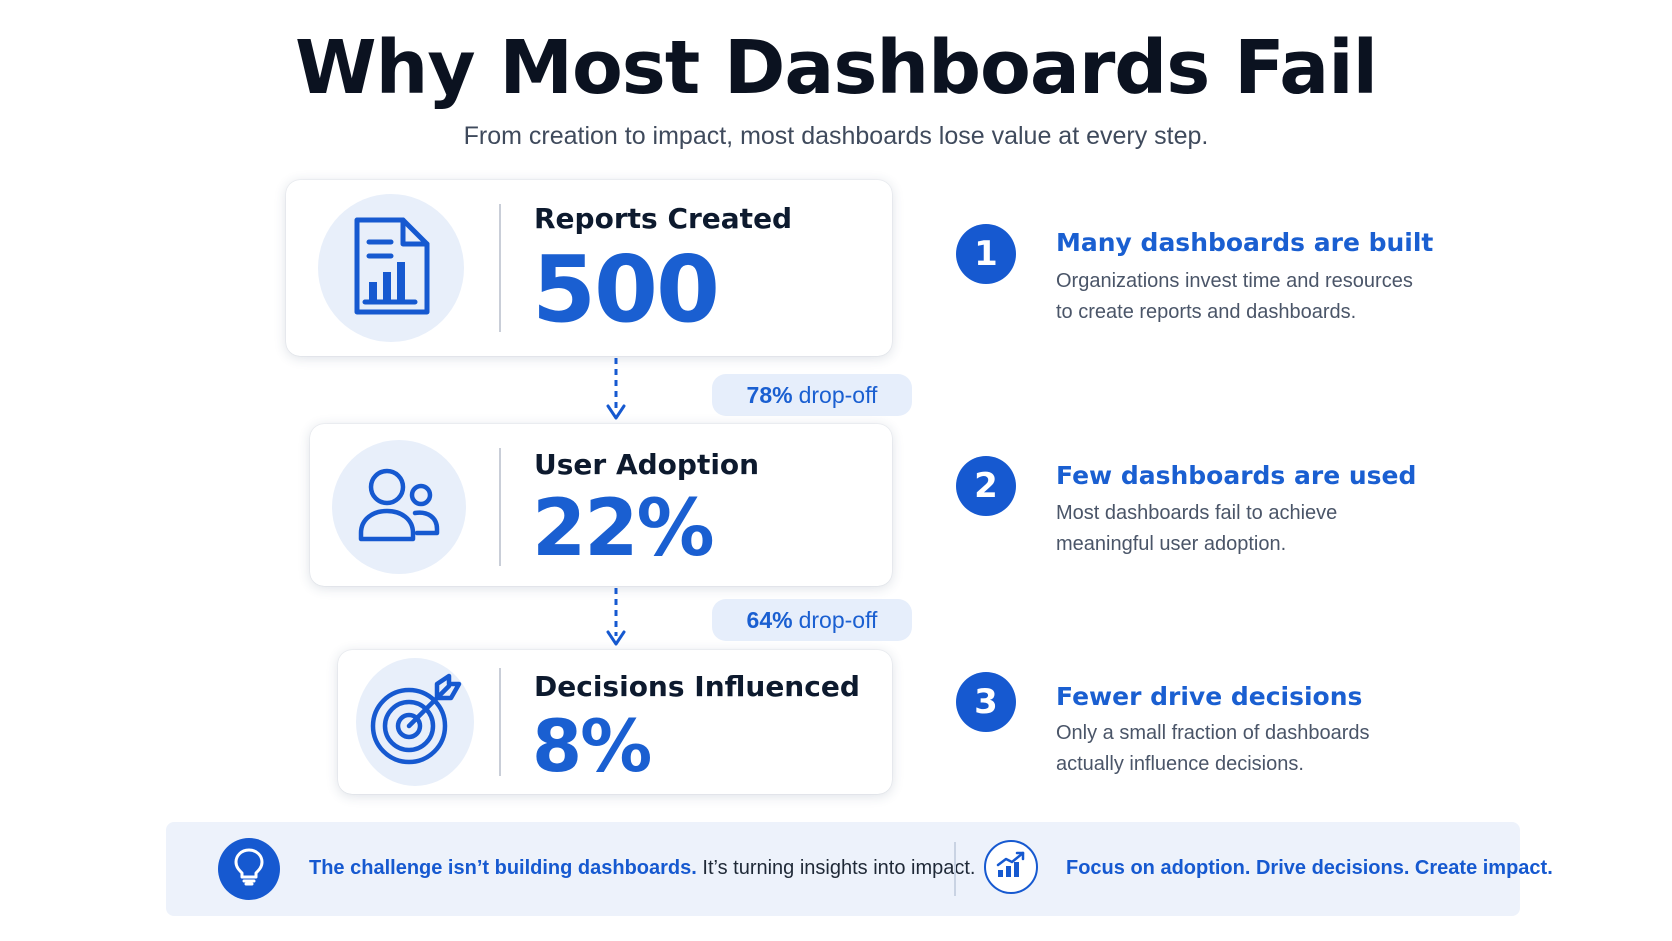 The image size is (1672, 941). I want to click on banner-divider, so click(955, 869).